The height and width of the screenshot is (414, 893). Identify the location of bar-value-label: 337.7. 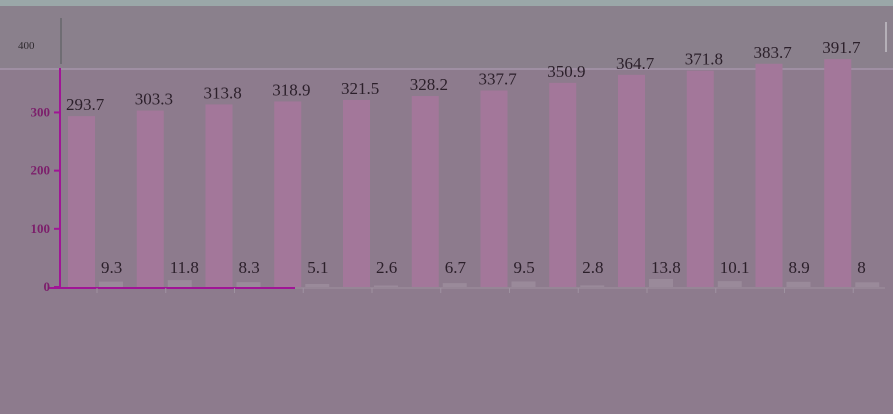
(498, 79).